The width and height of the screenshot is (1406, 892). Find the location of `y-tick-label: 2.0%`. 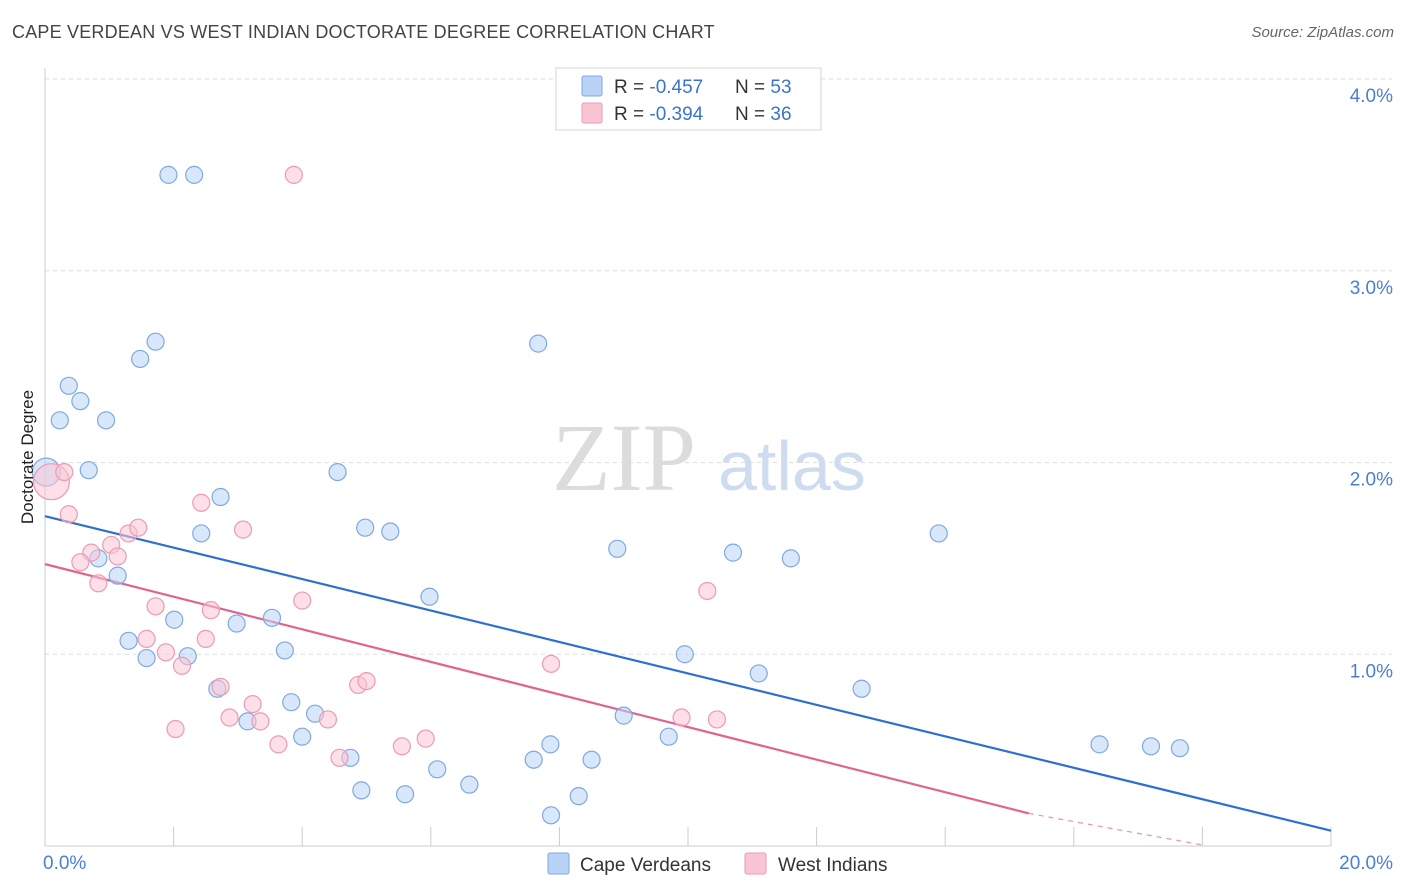

y-tick-label: 2.0% is located at coordinates (1371, 480).